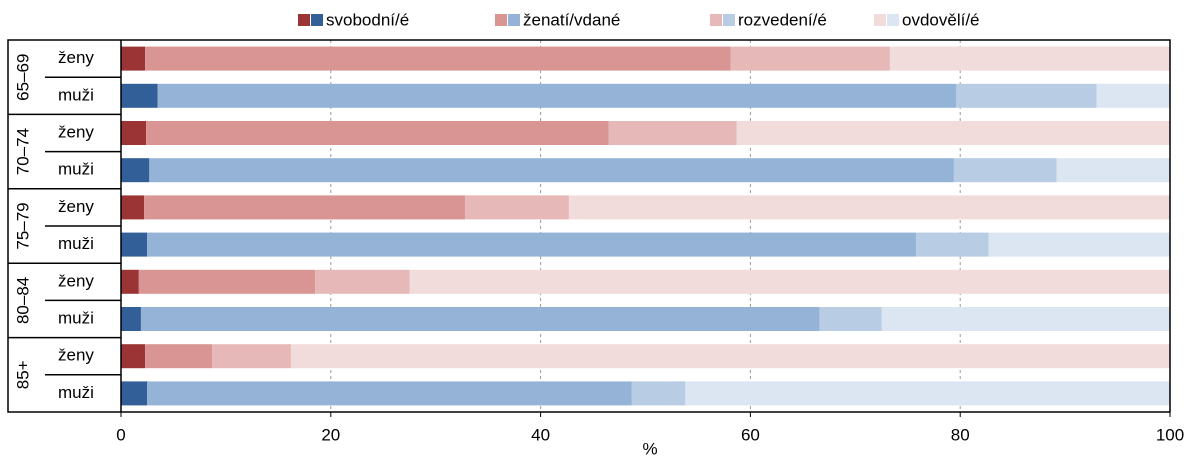  What do you see at coordinates (330, 434) in the screenshot?
I see `x-tick-label: 20` at bounding box center [330, 434].